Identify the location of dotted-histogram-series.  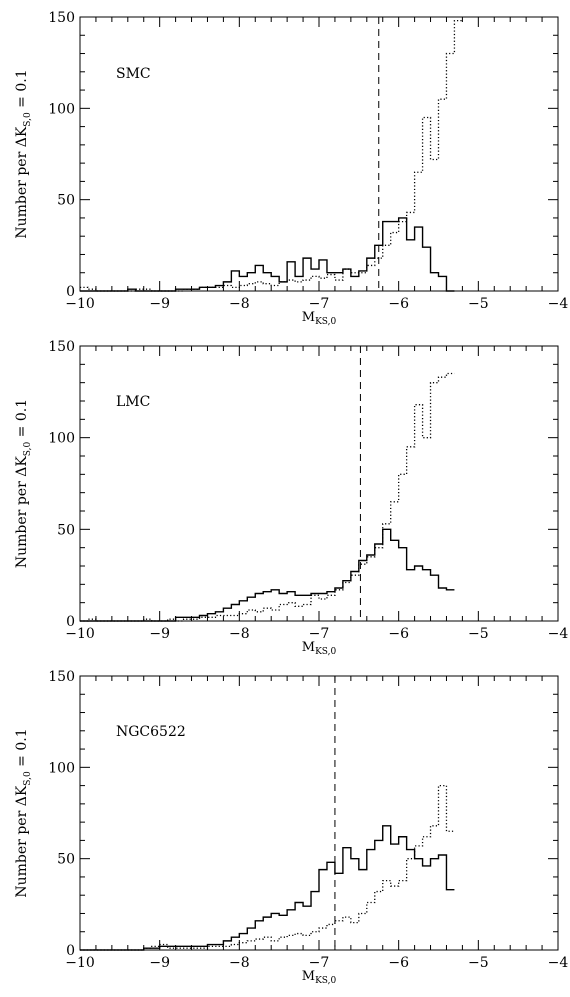
(267, 867).